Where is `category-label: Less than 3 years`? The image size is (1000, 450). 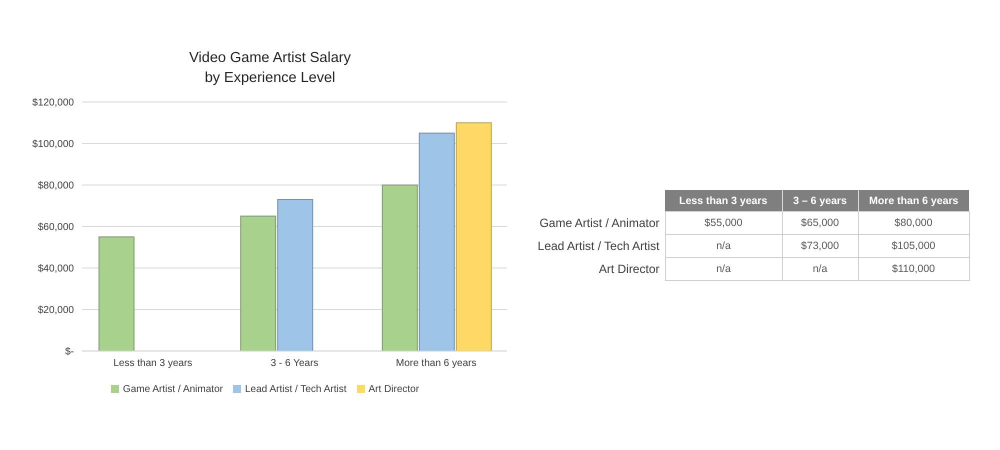 category-label: Less than 3 years is located at coordinates (723, 201).